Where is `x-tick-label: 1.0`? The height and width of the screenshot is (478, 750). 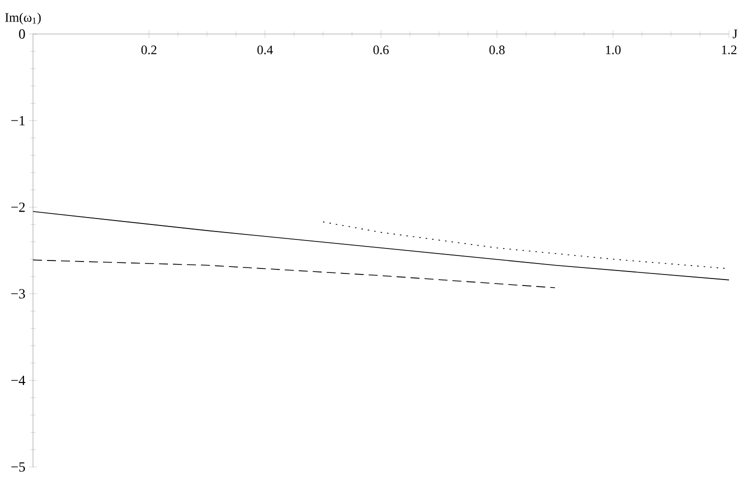
x-tick-label: 1.0 is located at coordinates (613, 50).